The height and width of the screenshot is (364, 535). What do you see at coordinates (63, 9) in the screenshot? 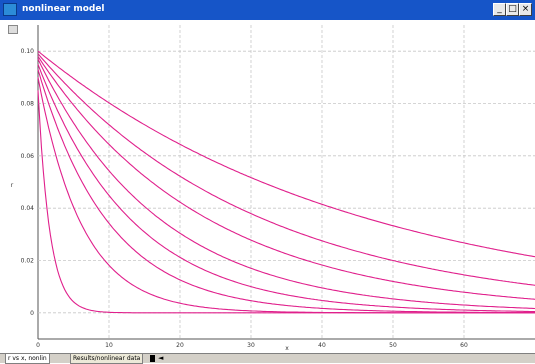
I see `window-title: nonlinear model` at bounding box center [63, 9].